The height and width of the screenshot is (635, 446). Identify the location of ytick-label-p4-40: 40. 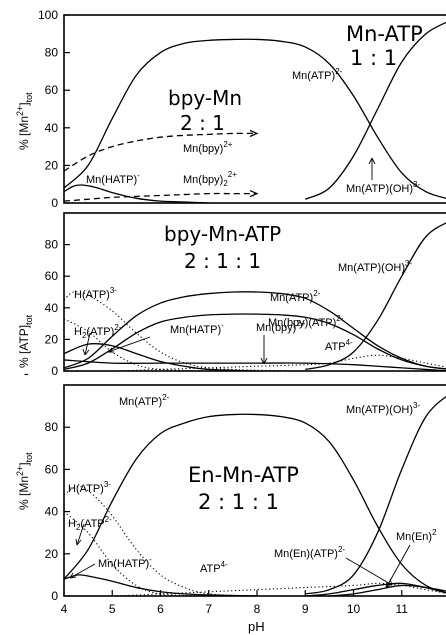
(52, 512).